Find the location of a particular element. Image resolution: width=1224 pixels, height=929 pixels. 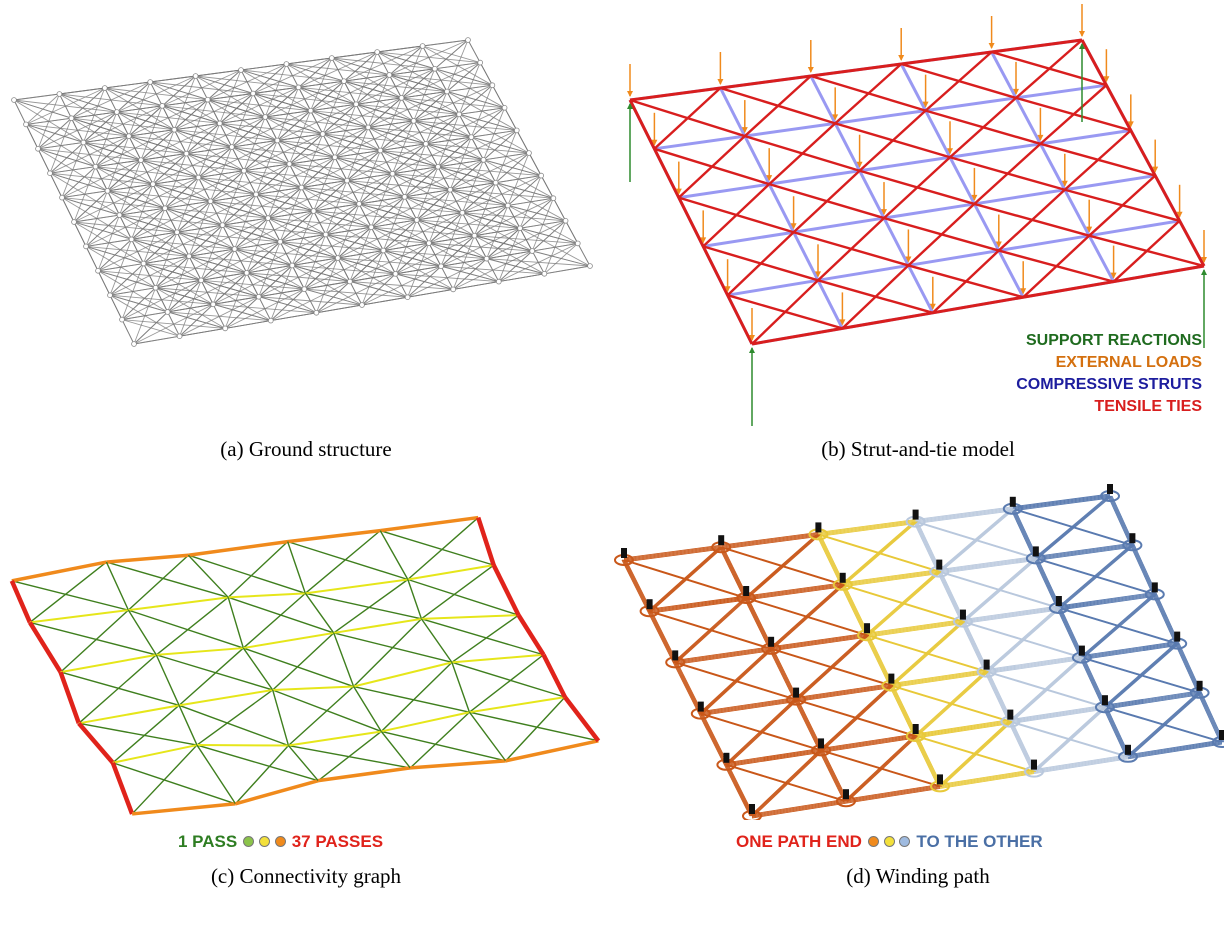

legend-compressive-struts: COMPRESSIVE STRUTS is located at coordinates (1109, 384).